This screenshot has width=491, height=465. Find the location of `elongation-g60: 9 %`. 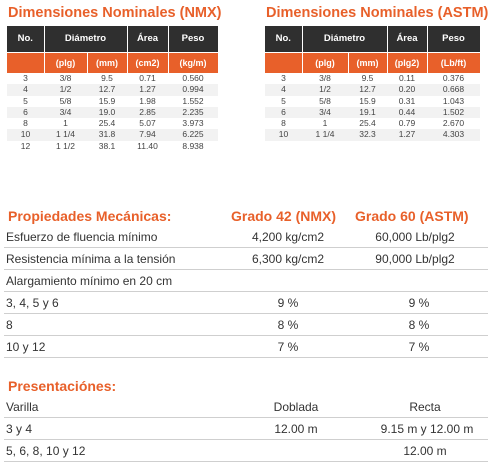

elongation-g60: 9 % is located at coordinates (419, 303).